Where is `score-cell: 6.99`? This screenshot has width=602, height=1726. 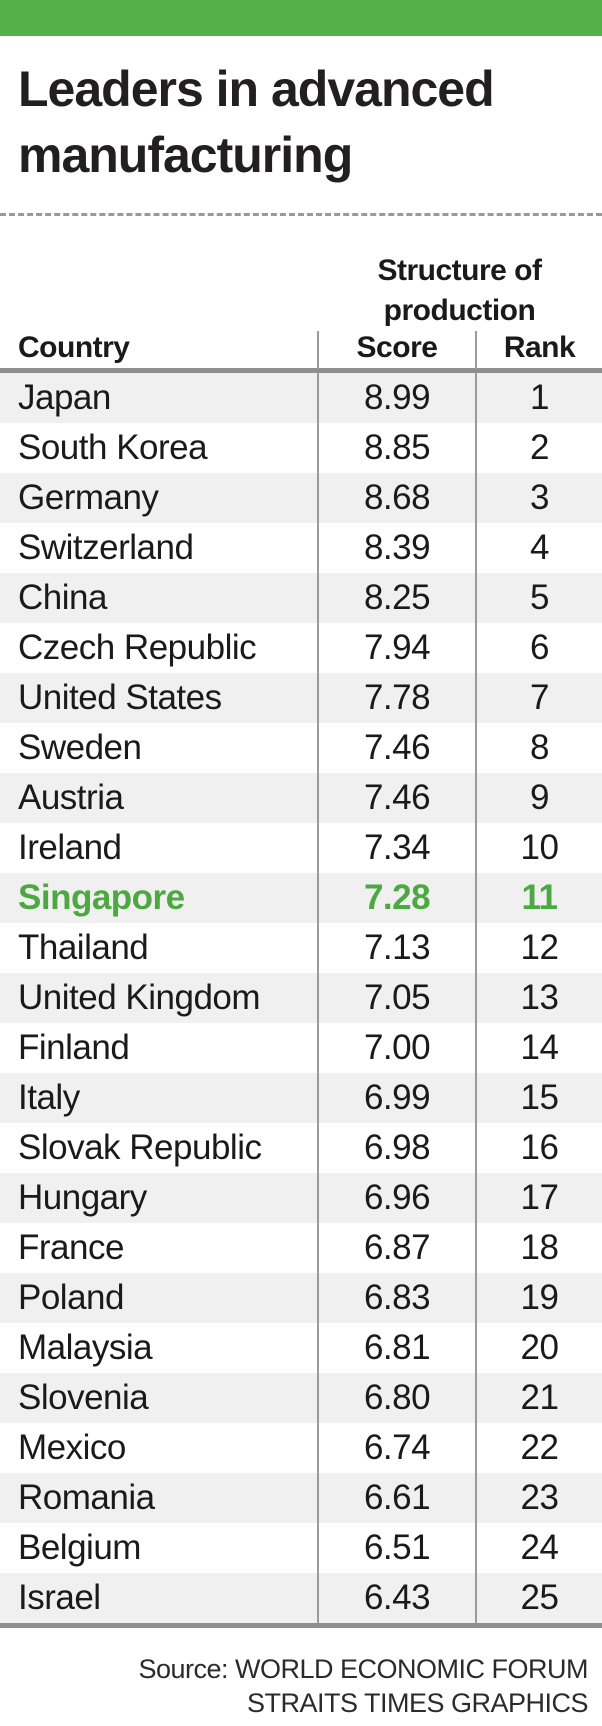 score-cell: 6.99 is located at coordinates (396, 1098).